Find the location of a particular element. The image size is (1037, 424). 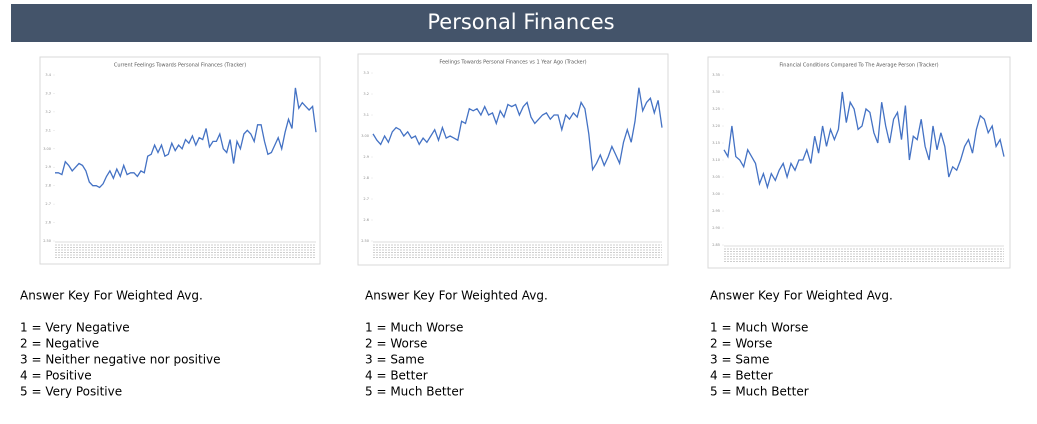

y-tick-label: 3.25 is located at coordinates (716, 109).